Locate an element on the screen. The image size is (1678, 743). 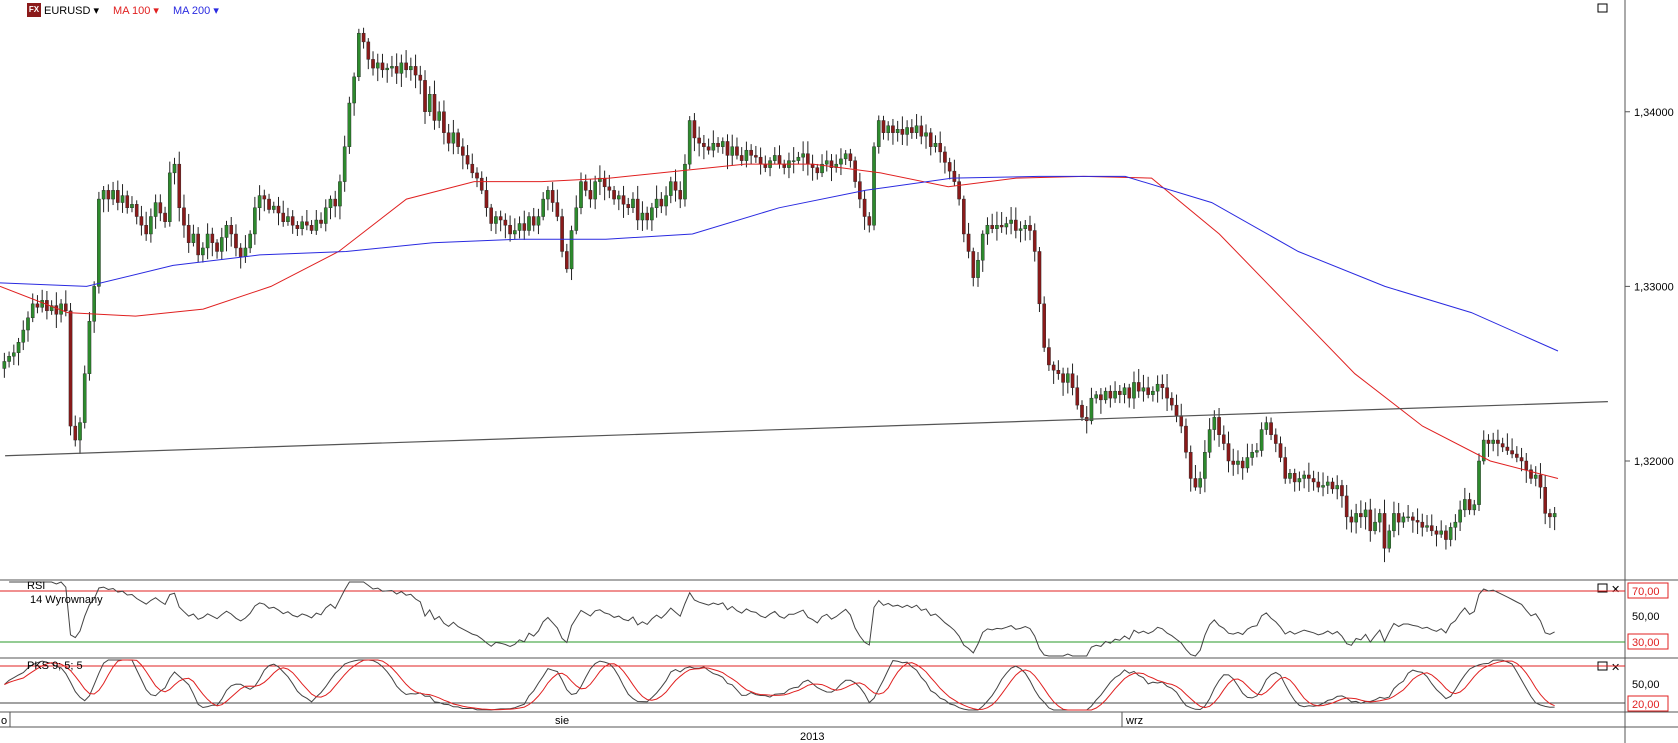
rsi-mid-label: 50,00 is located at coordinates (1646, 617).